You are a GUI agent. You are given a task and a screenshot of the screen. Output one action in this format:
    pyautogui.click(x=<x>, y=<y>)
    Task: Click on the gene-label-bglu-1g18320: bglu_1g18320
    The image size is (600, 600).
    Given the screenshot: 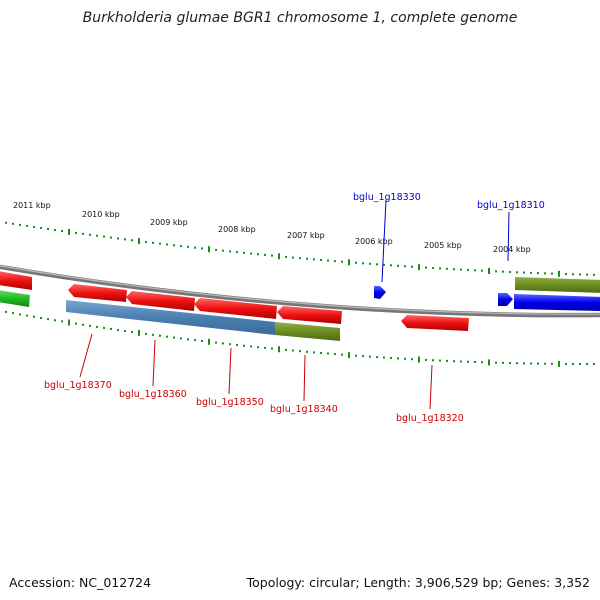 What is the action you would take?
    pyautogui.click(x=430, y=418)
    